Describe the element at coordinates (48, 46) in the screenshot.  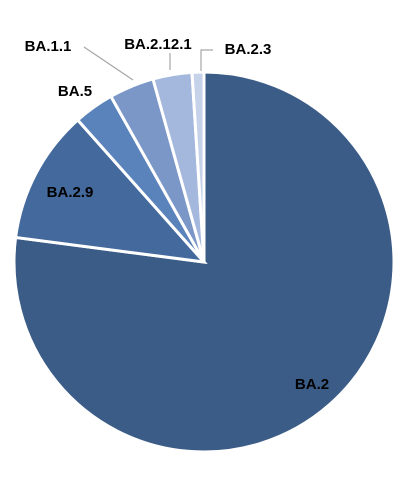
I see `slice-label-ba-1-1: BA.1.1` at that location.